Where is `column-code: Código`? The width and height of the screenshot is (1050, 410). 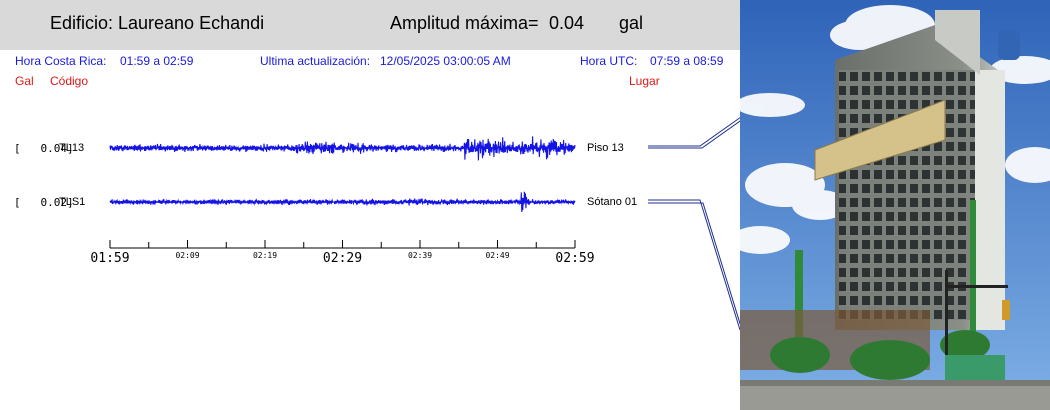 column-code: Código is located at coordinates (69, 81).